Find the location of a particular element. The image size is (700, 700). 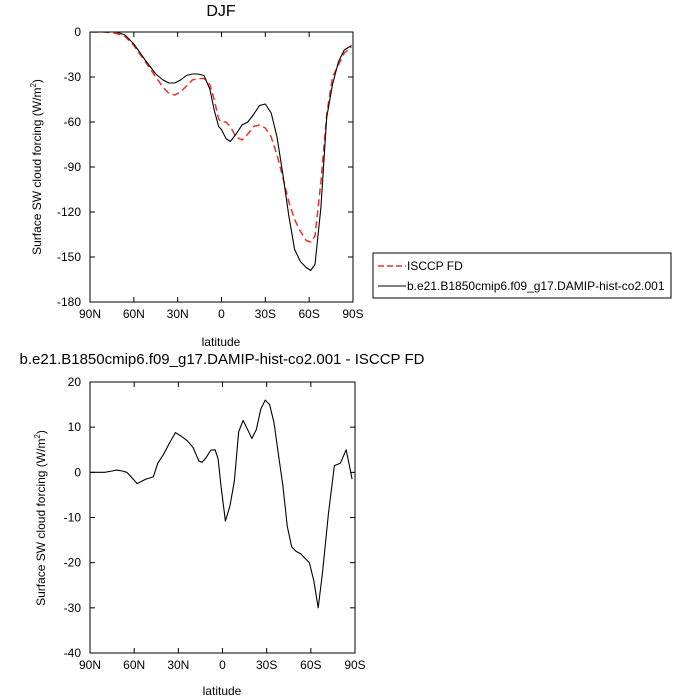

top-chart-y-tick-label: 0 is located at coordinates (77, 32).